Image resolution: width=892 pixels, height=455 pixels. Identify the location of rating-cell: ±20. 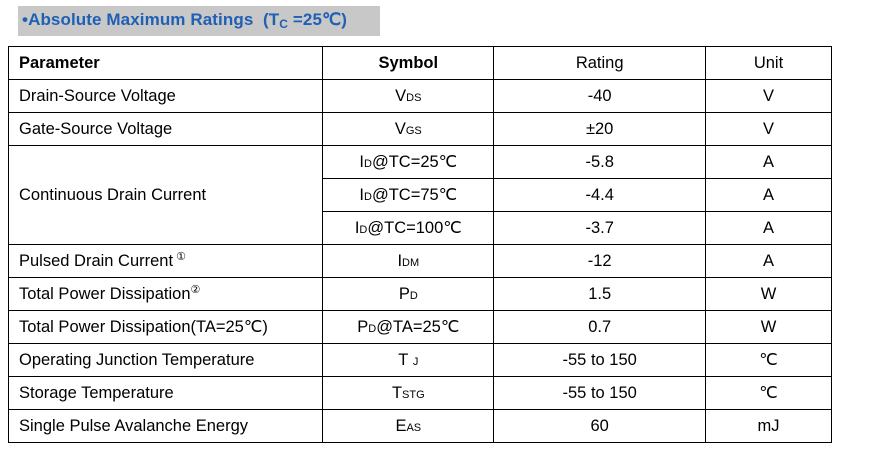
(600, 129).